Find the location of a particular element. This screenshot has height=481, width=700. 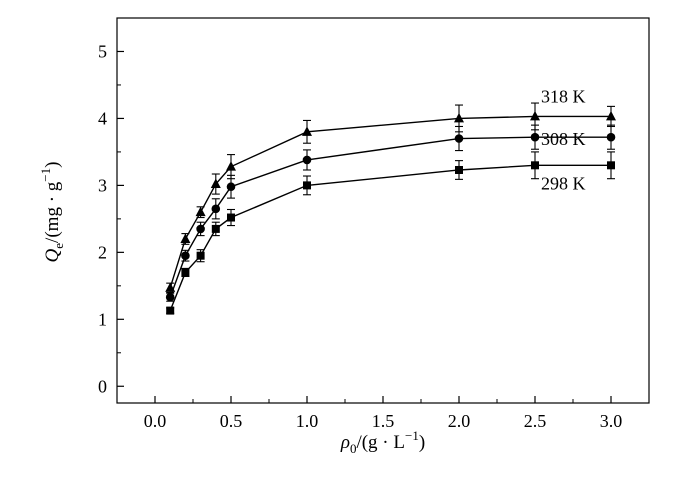

x-axis-label: ρ0/(g · L−1) is located at coordinates (382, 442).